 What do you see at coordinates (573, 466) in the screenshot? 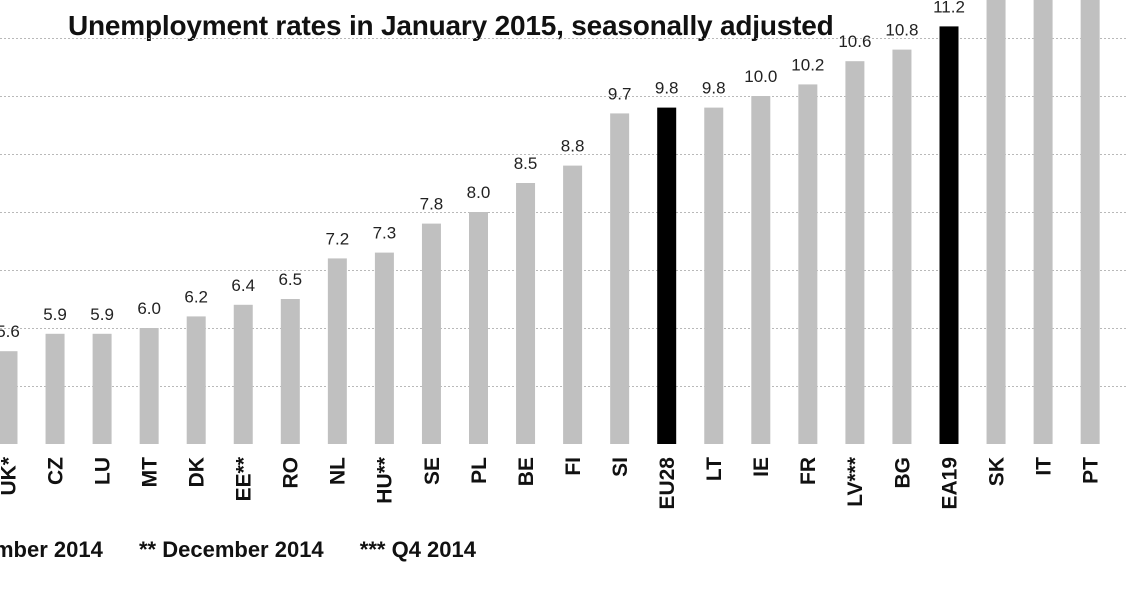
I see `tick-label: FI` at bounding box center [573, 466].